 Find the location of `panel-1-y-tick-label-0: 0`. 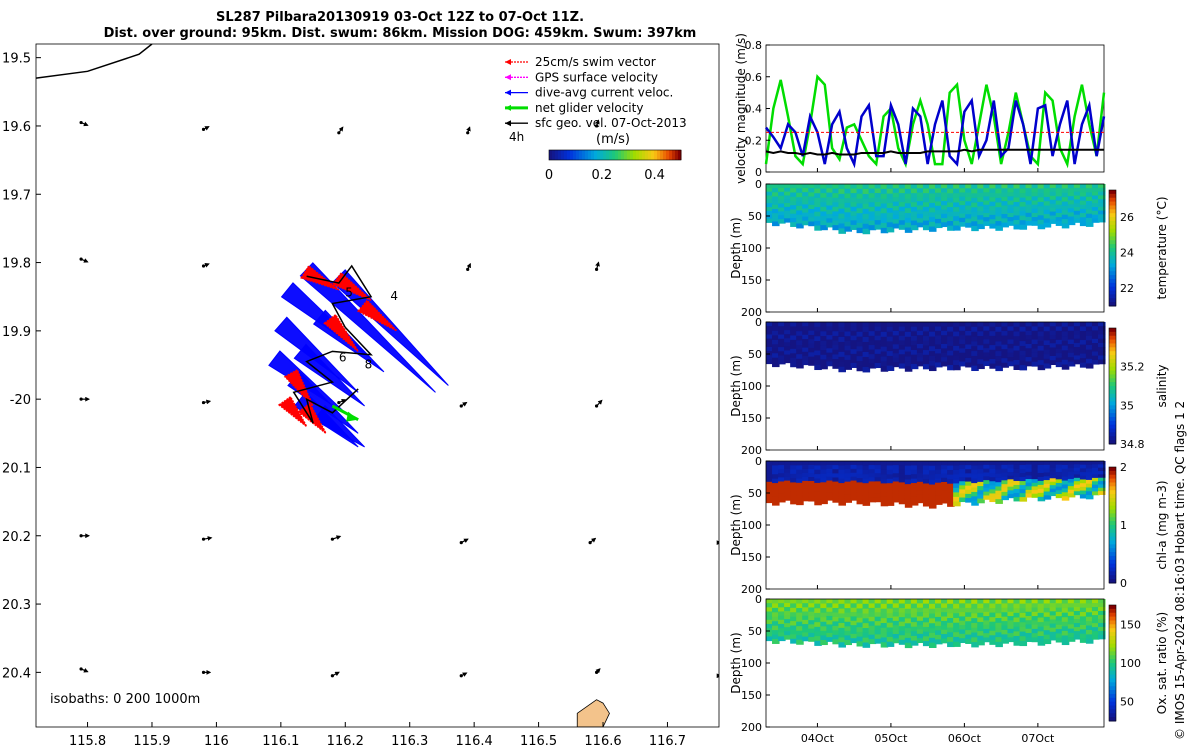

panel-1-y-tick-label-0: 0 is located at coordinates (758, 322).